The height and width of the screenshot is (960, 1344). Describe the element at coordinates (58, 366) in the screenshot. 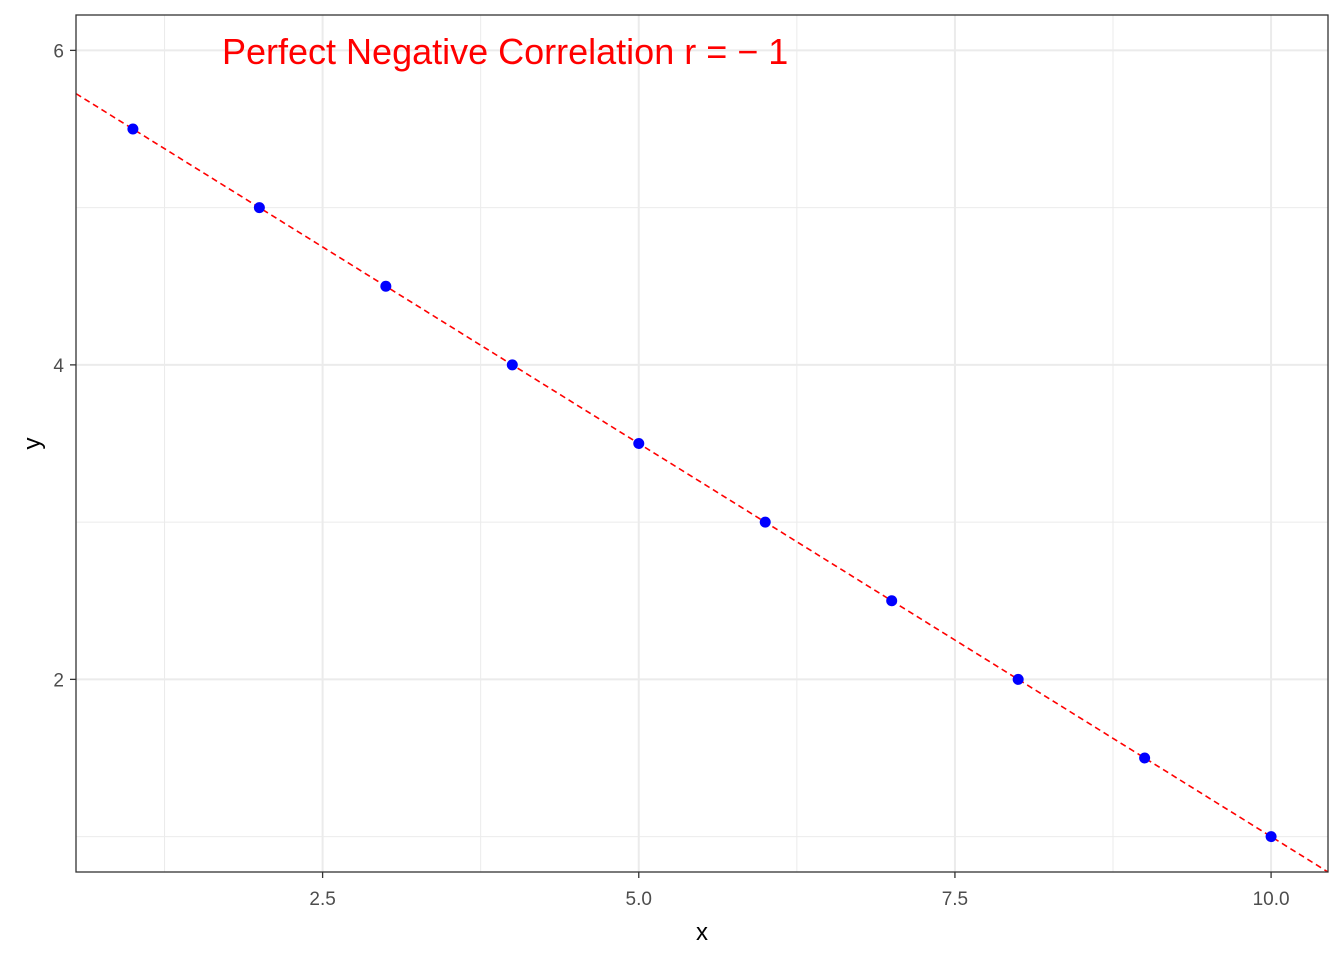

I see `y-tick-label: 4` at that location.